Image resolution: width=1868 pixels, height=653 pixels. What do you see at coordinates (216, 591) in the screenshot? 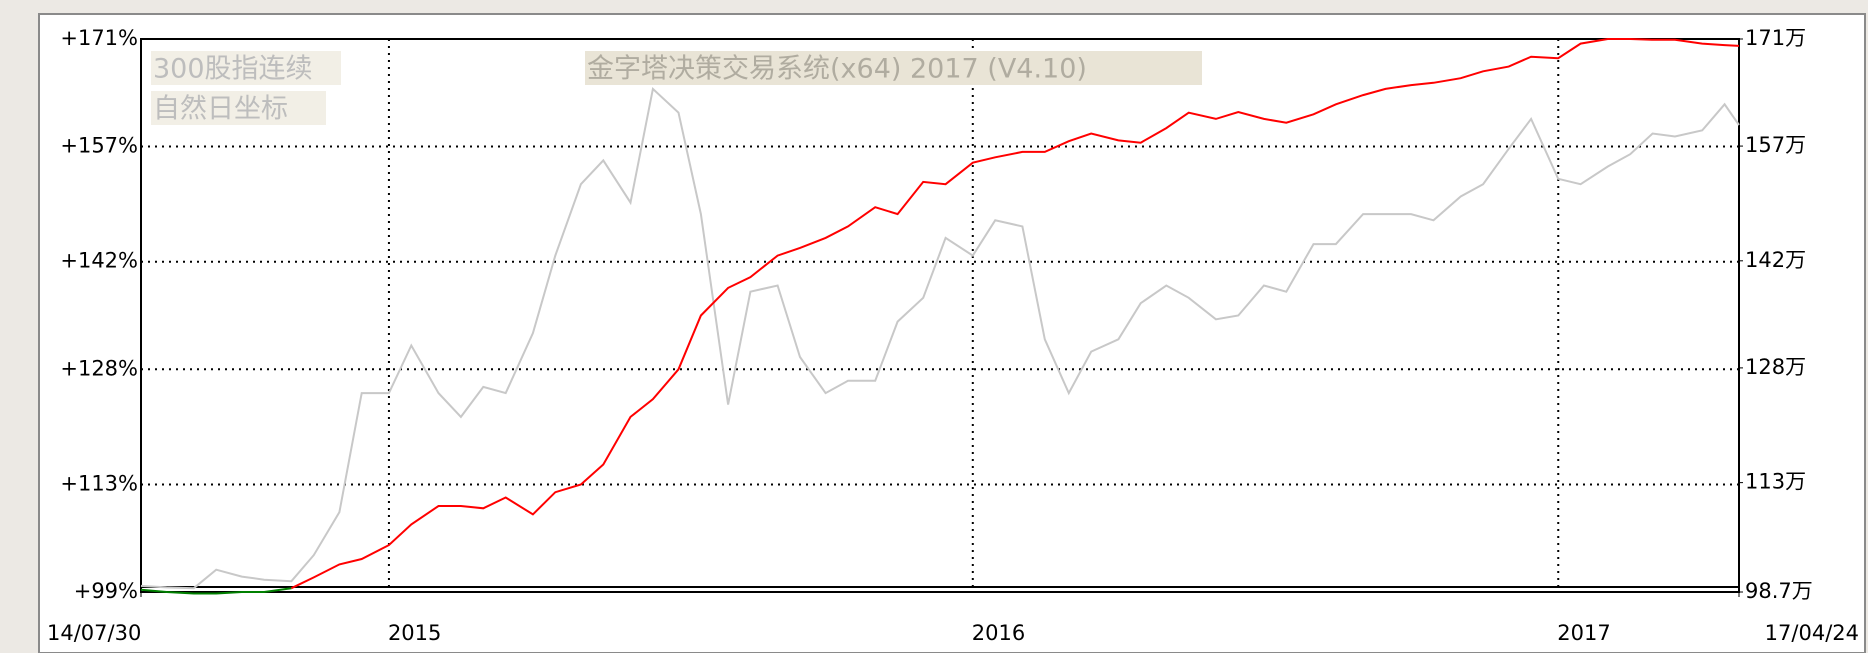
I see `series-line` at bounding box center [216, 591].